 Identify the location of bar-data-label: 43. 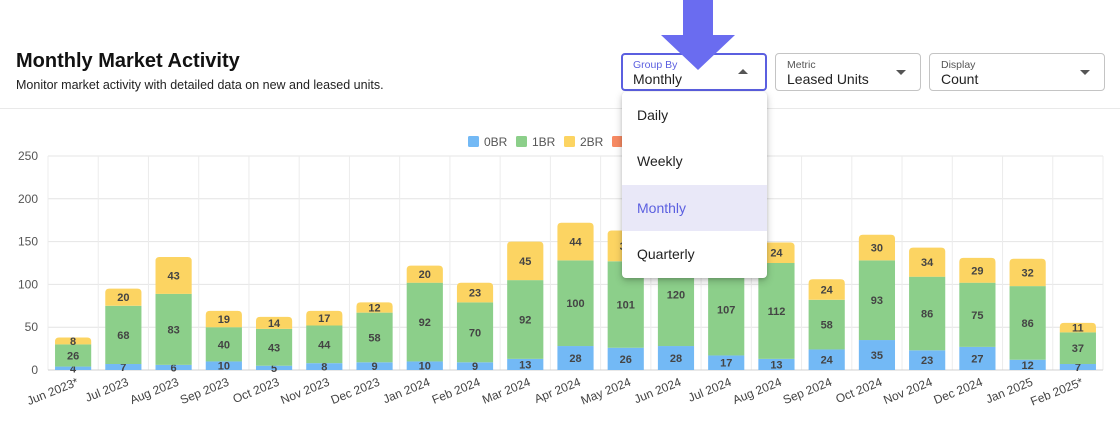
(274, 348).